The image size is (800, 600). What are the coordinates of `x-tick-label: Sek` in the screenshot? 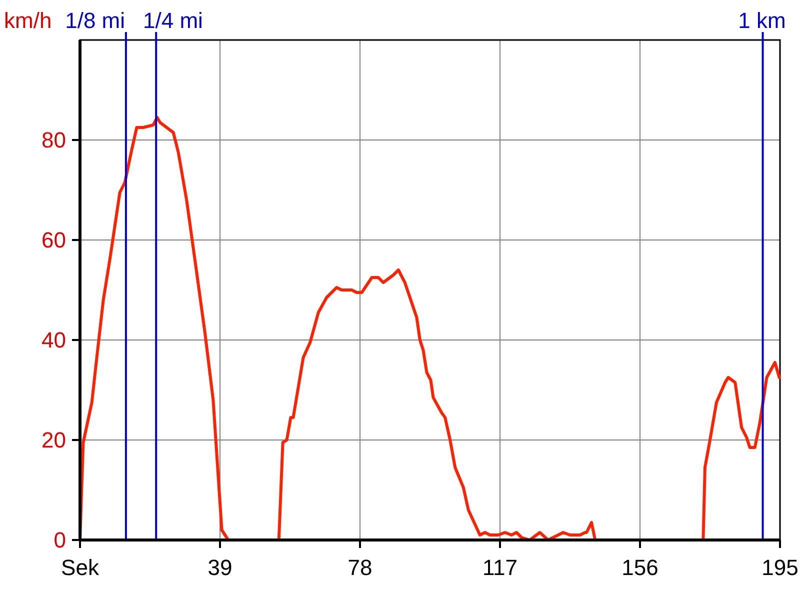 It's located at (80, 567).